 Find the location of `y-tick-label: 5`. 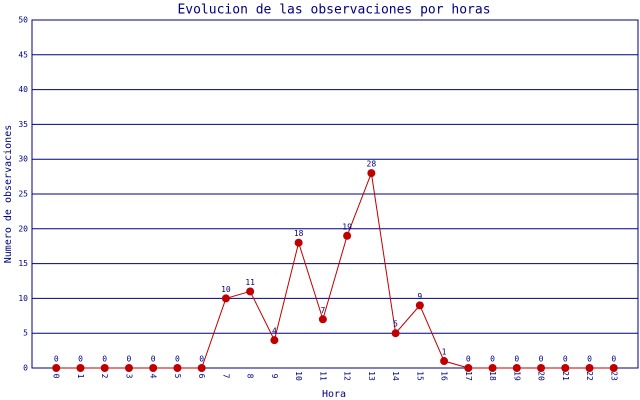

y-tick-label: 5 is located at coordinates (25, 333).